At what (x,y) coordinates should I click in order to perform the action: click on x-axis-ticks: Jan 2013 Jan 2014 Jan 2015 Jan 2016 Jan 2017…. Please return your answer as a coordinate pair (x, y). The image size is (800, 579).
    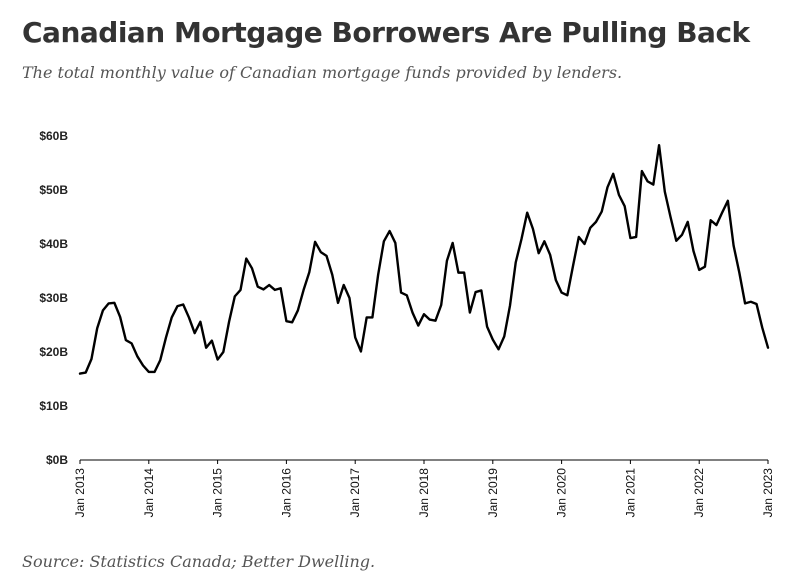
    Looking at the image, I should click on (424, 488).